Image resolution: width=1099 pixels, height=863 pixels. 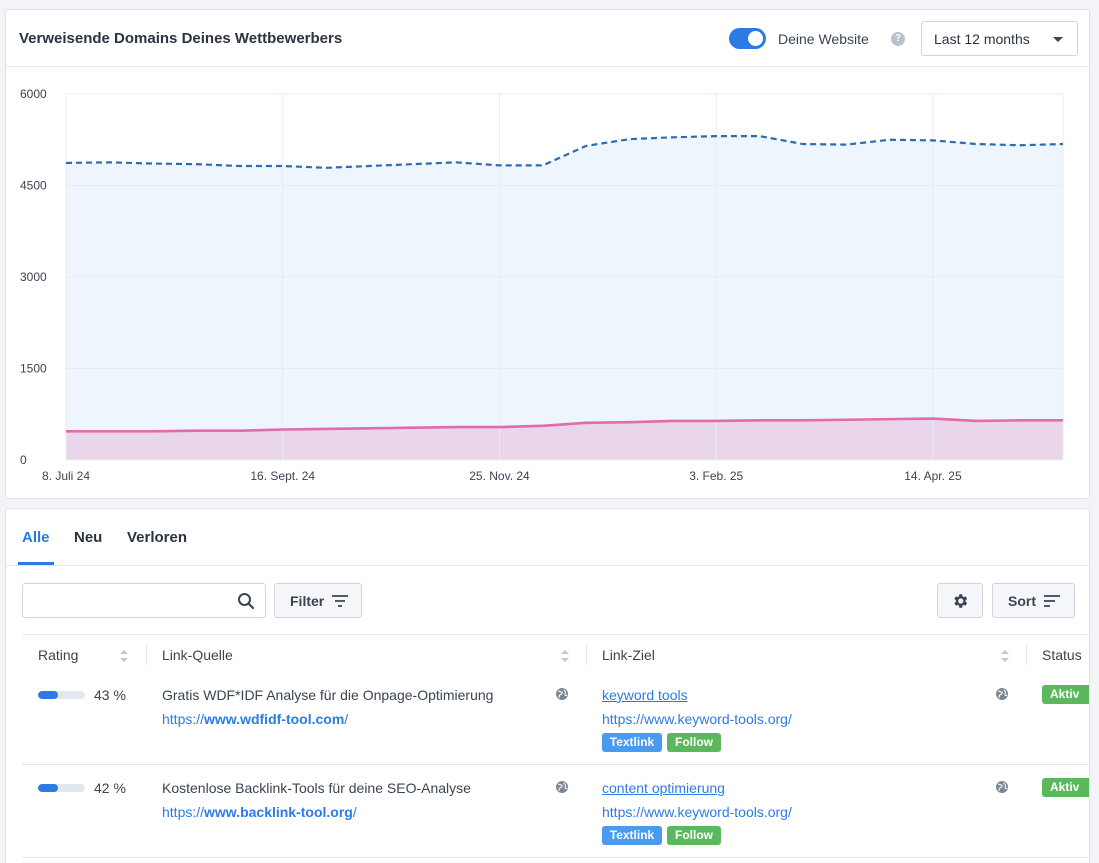 What do you see at coordinates (197, 655) in the screenshot?
I see `column-header-link-source: Link-Quelle` at bounding box center [197, 655].